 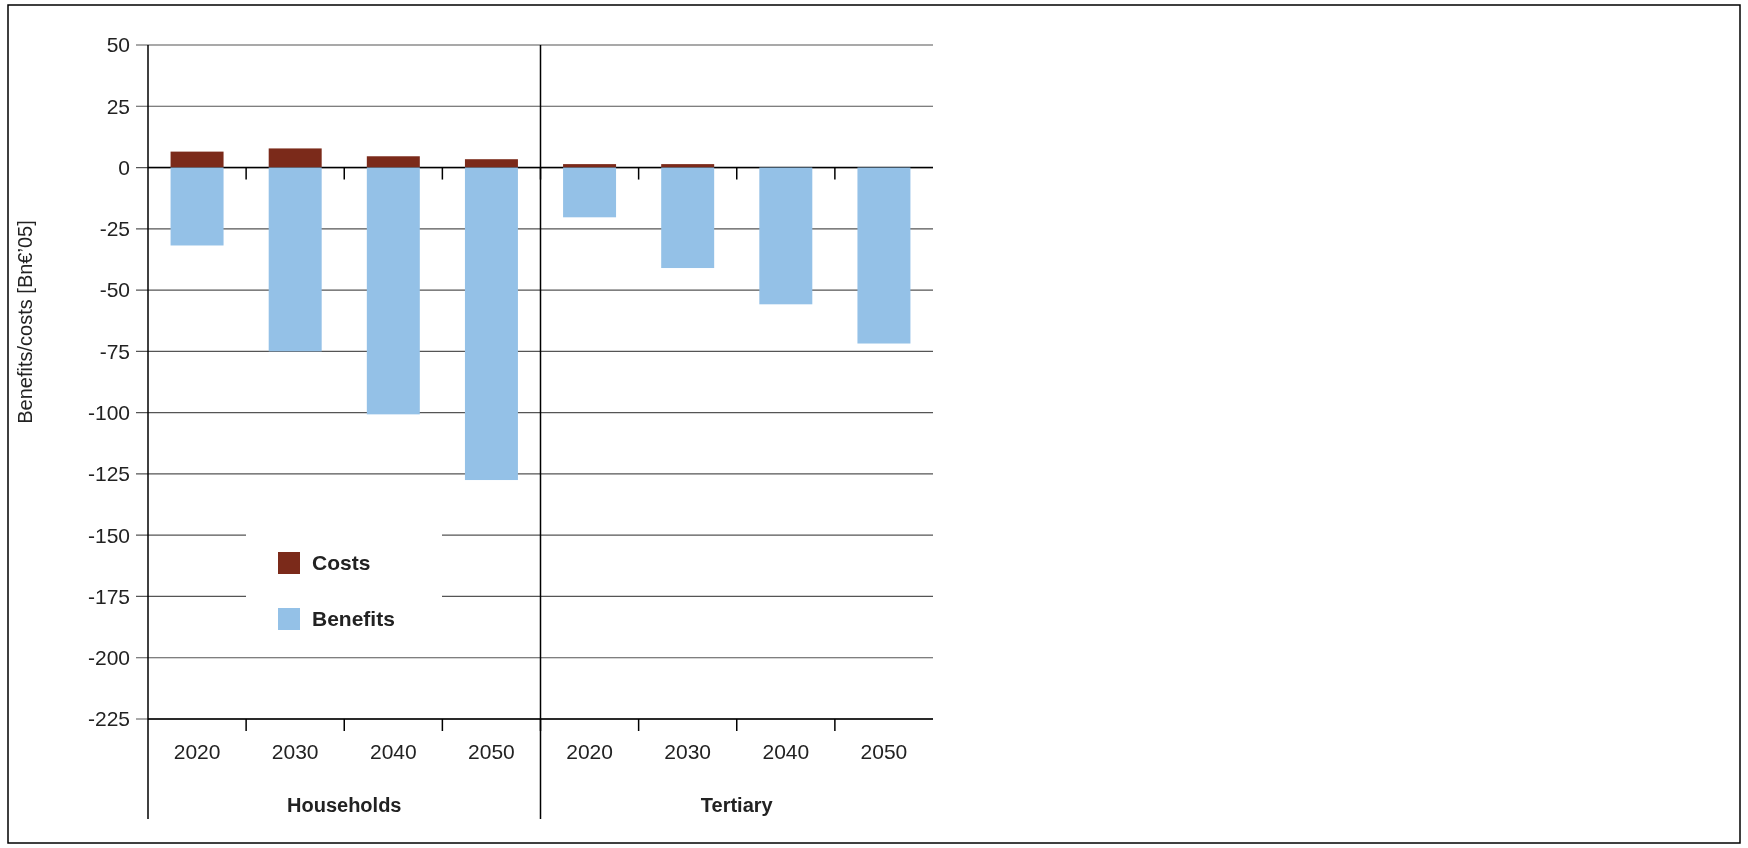 I want to click on y-tick-label: 0, so click(x=124, y=167).